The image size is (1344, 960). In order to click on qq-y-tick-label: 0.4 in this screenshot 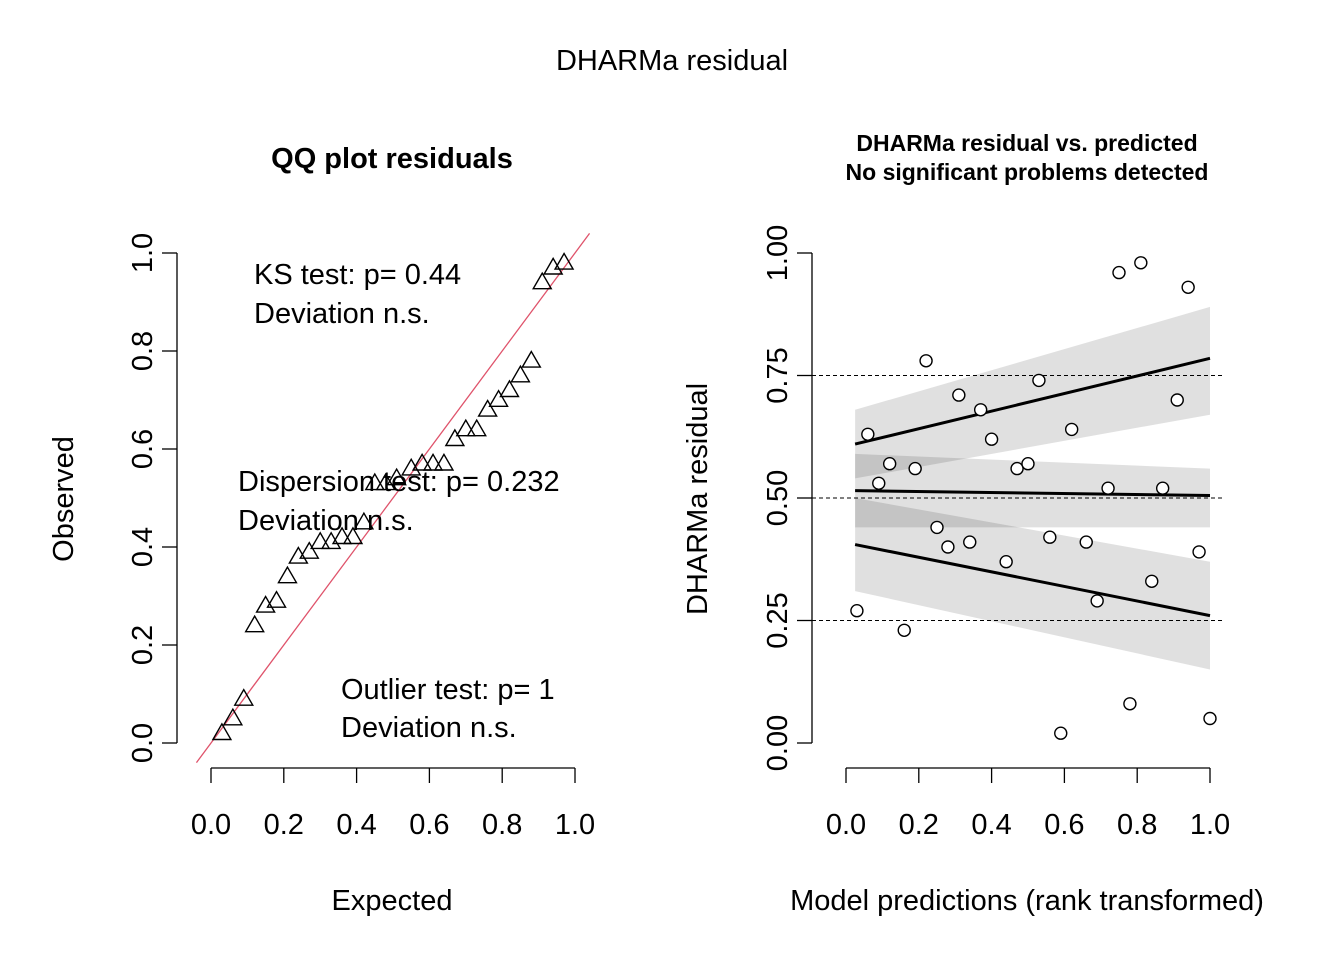, I will do `click(143, 547)`.